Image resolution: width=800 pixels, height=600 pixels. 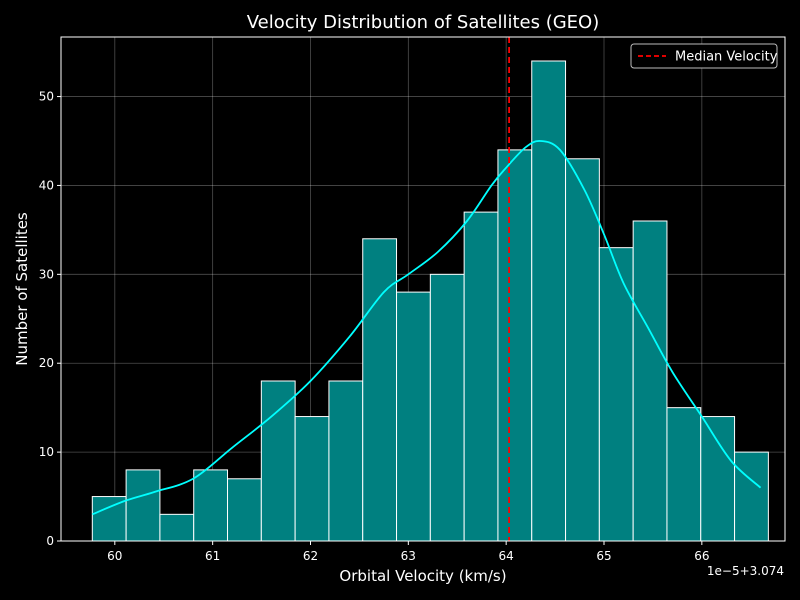 What do you see at coordinates (46, 274) in the screenshot?
I see `y-tick-label: 30` at bounding box center [46, 274].